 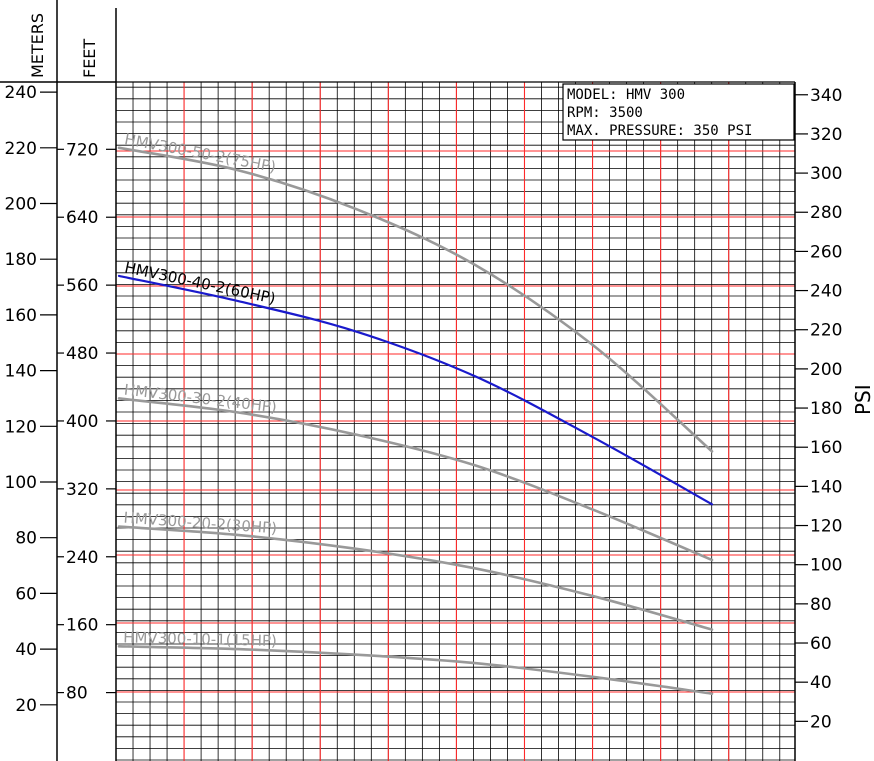 I want to click on meters-tick-label: 60, so click(x=26, y=594).